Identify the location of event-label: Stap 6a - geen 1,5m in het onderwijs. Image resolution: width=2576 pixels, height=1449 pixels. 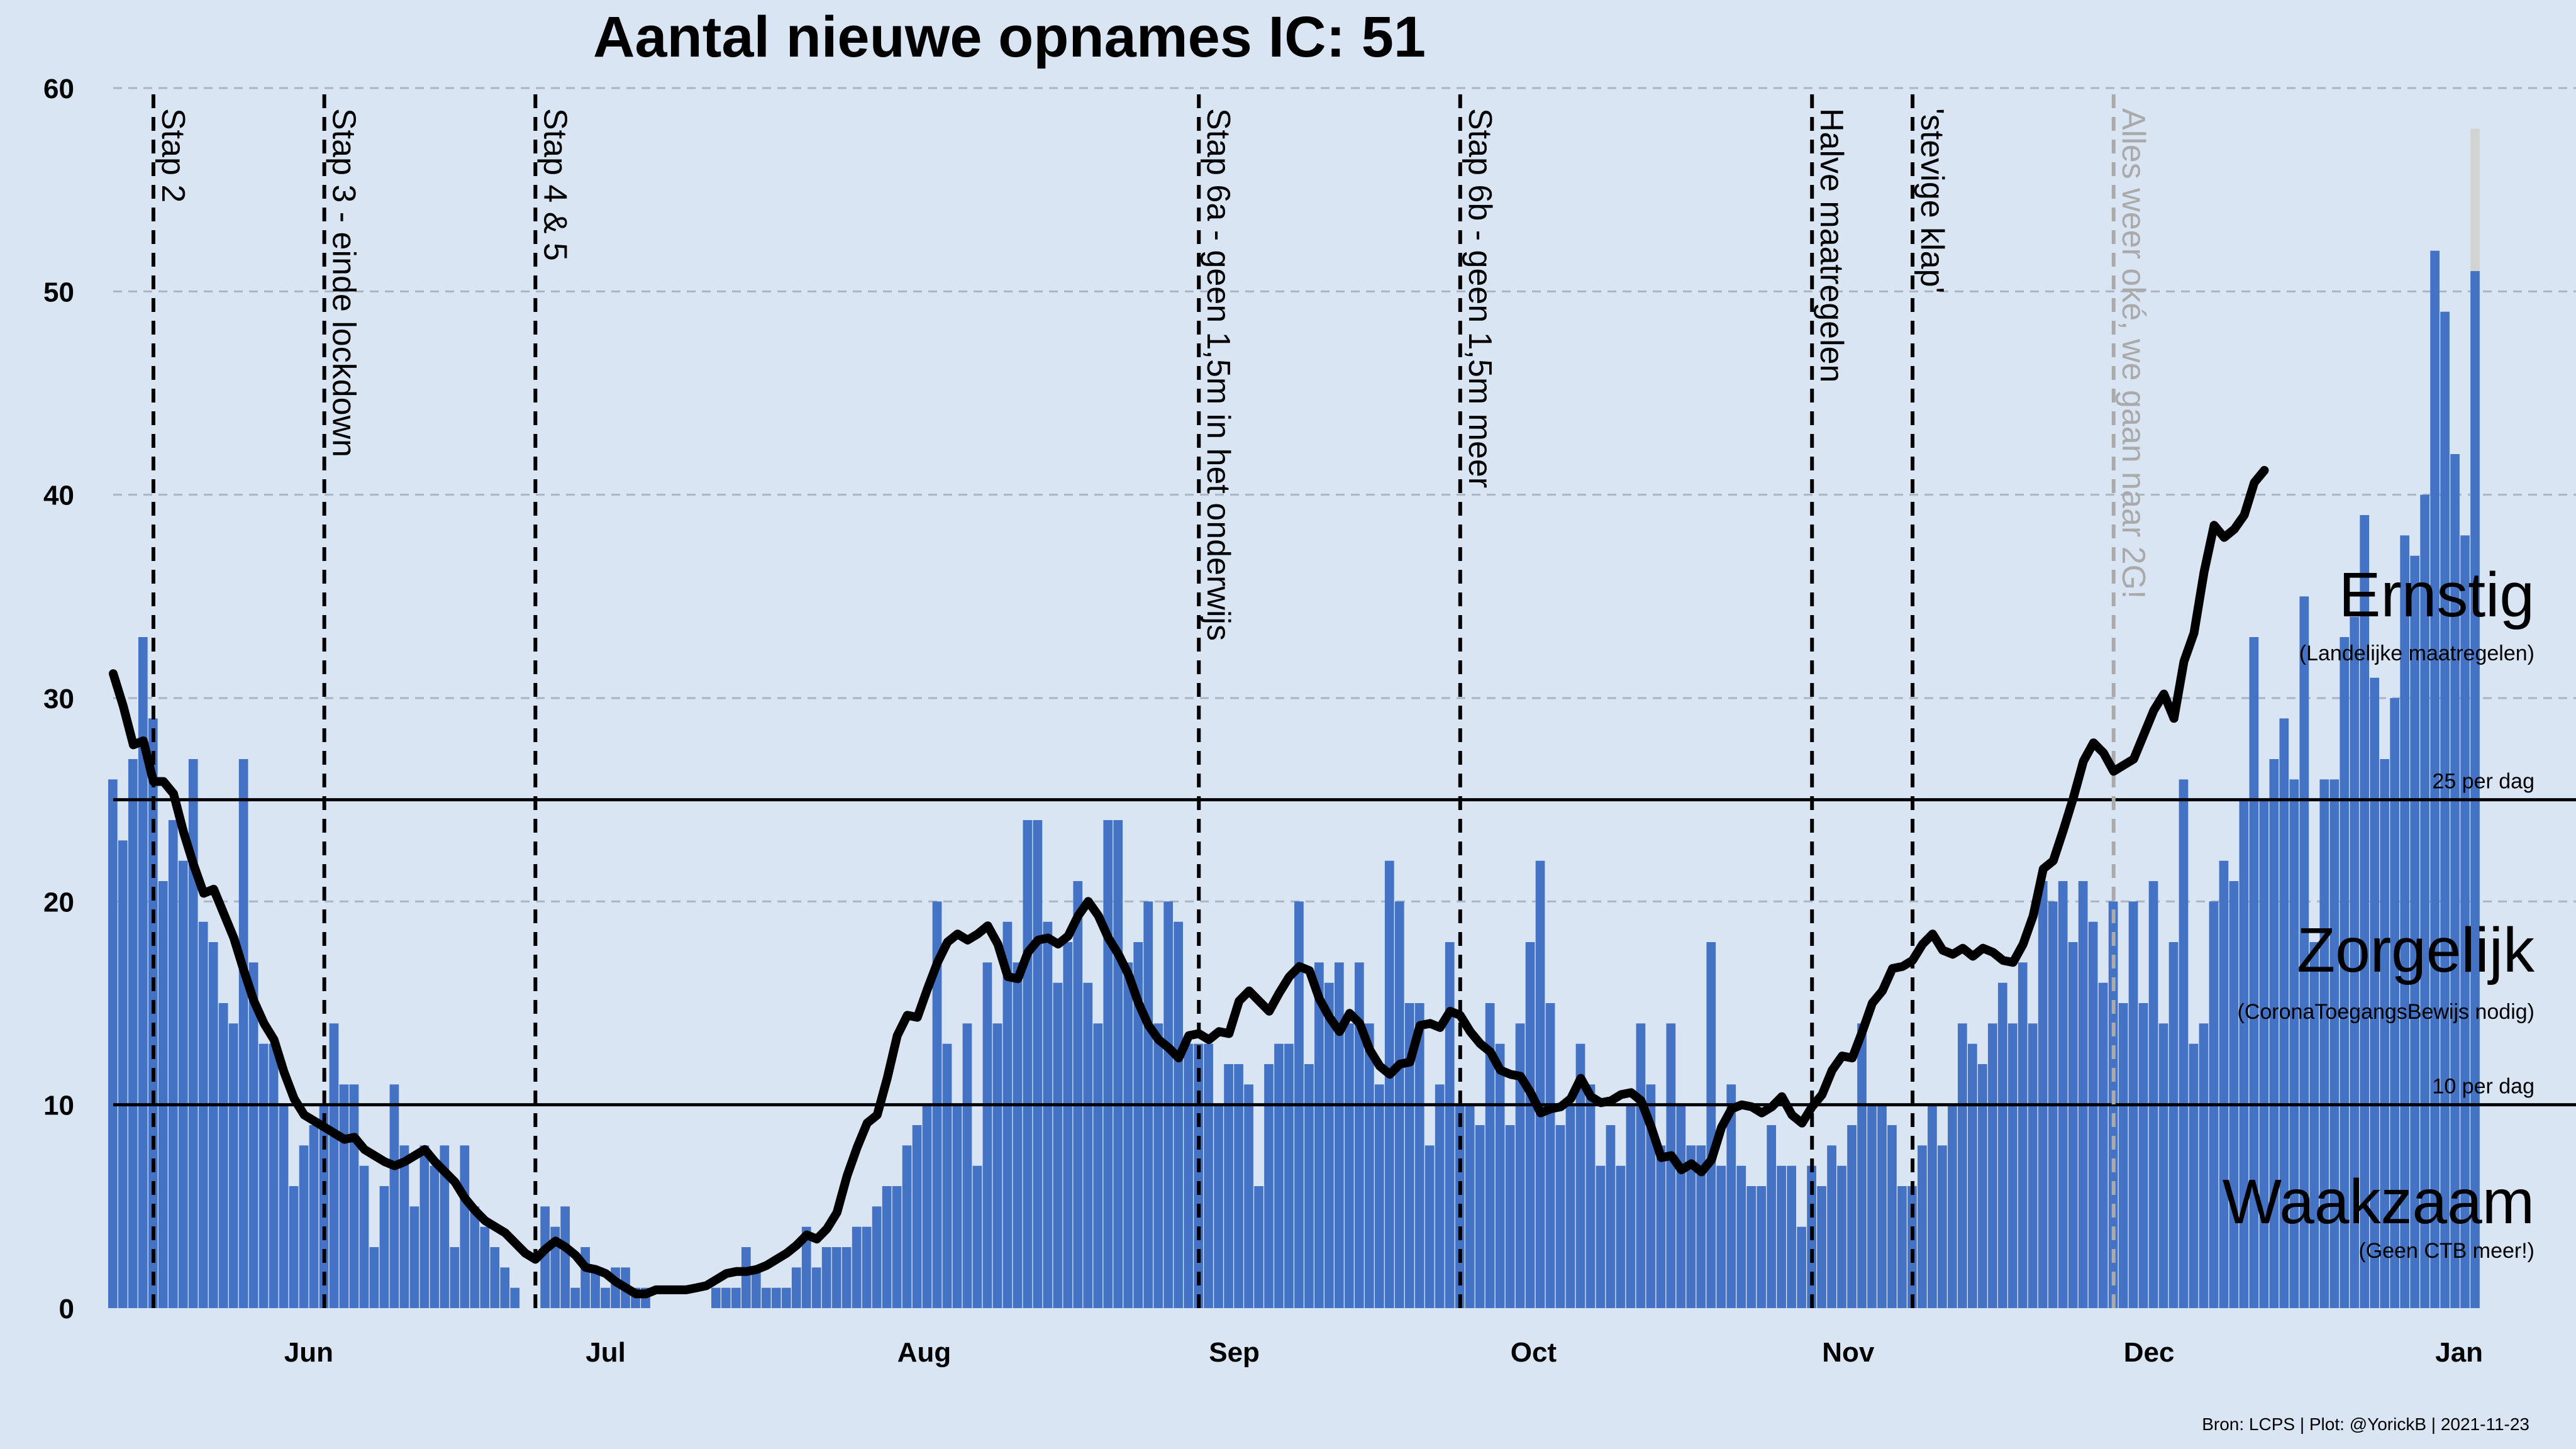
(1218, 374).